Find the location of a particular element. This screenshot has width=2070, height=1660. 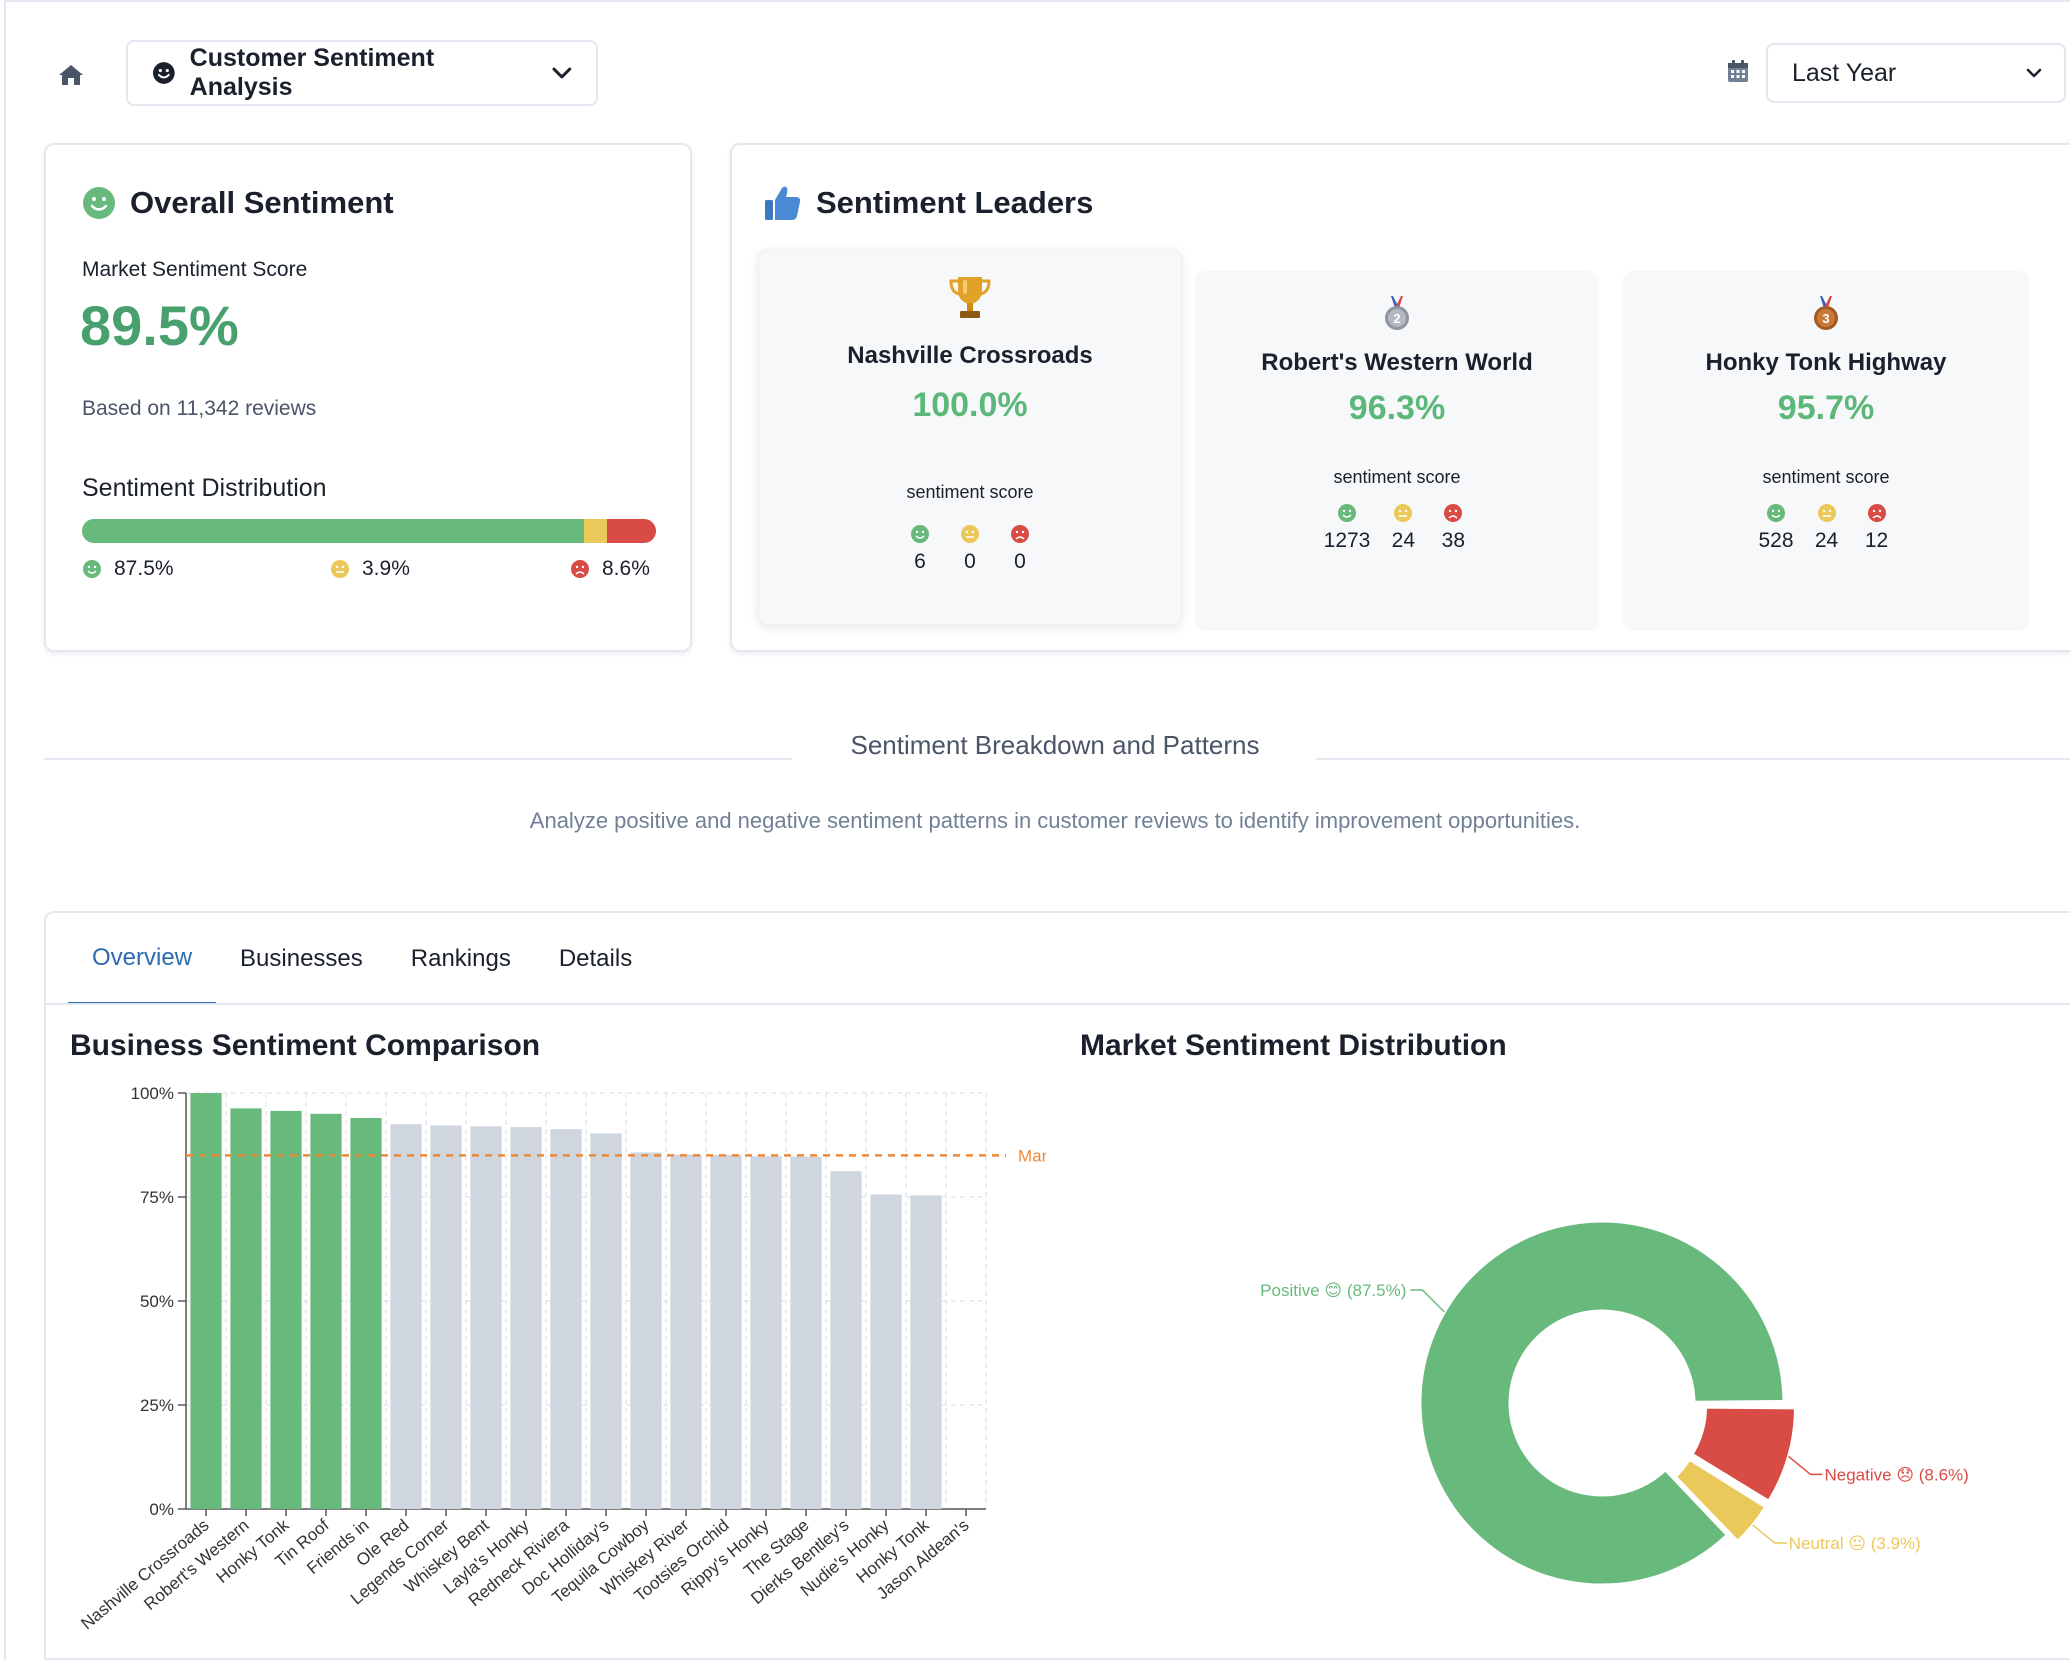

slice-negative is located at coordinates (1743, 1454).